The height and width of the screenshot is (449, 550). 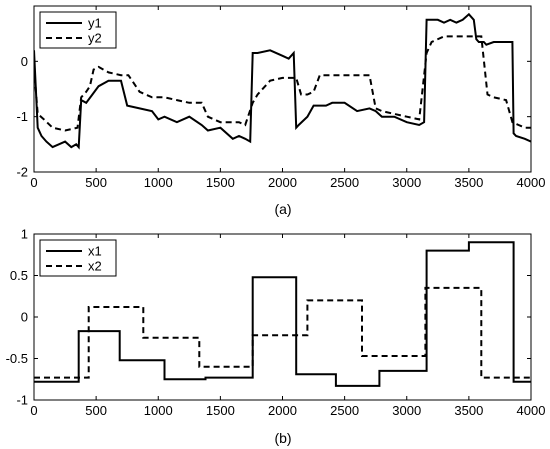 What do you see at coordinates (19, 275) in the screenshot?
I see `y-tick-label: 0.5` at bounding box center [19, 275].